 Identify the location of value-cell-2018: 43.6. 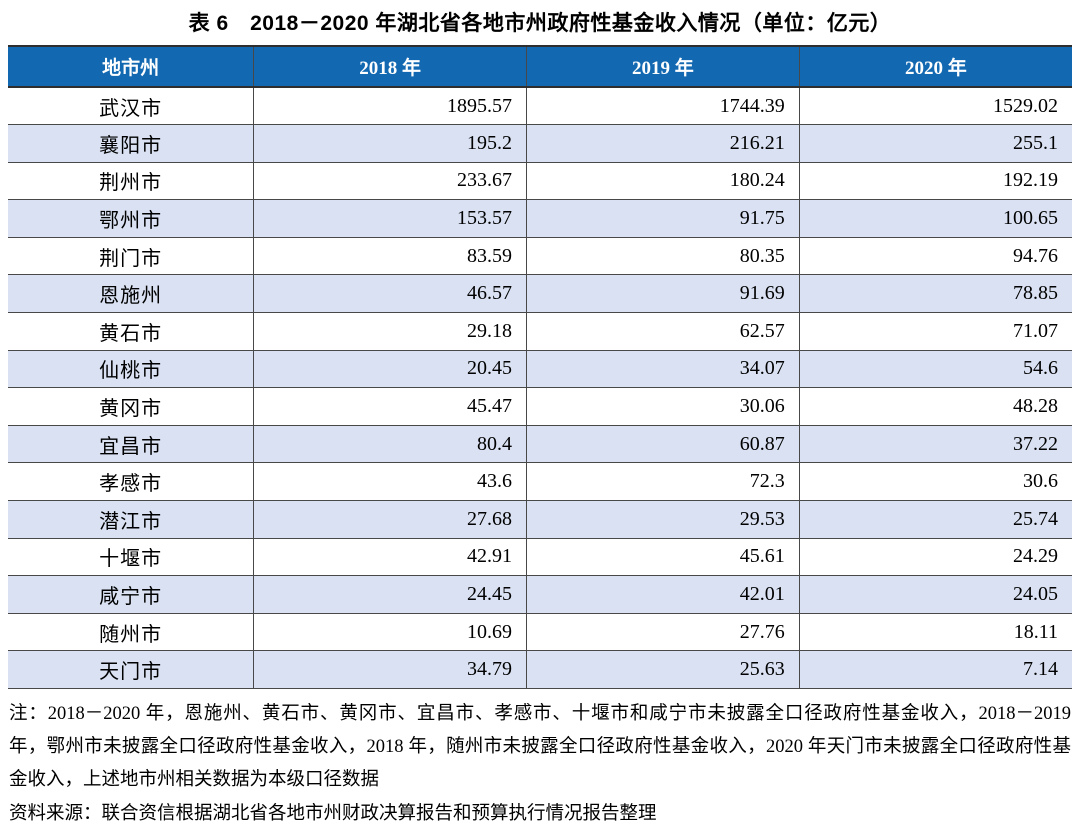
(390, 482).